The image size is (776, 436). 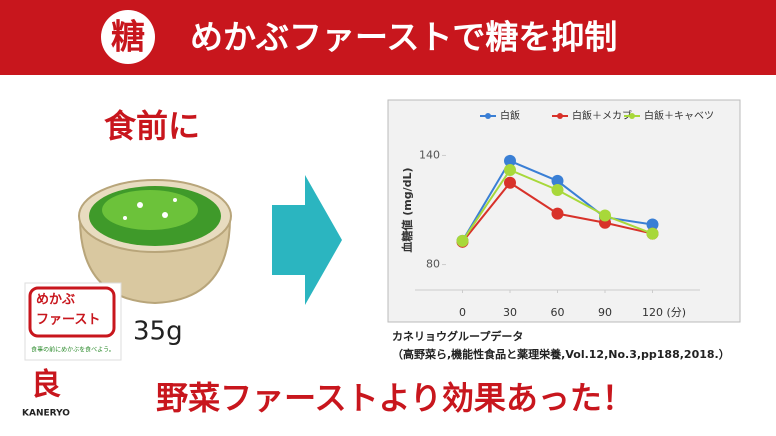 I want to click on caption: 食前に, so click(x=152, y=126).